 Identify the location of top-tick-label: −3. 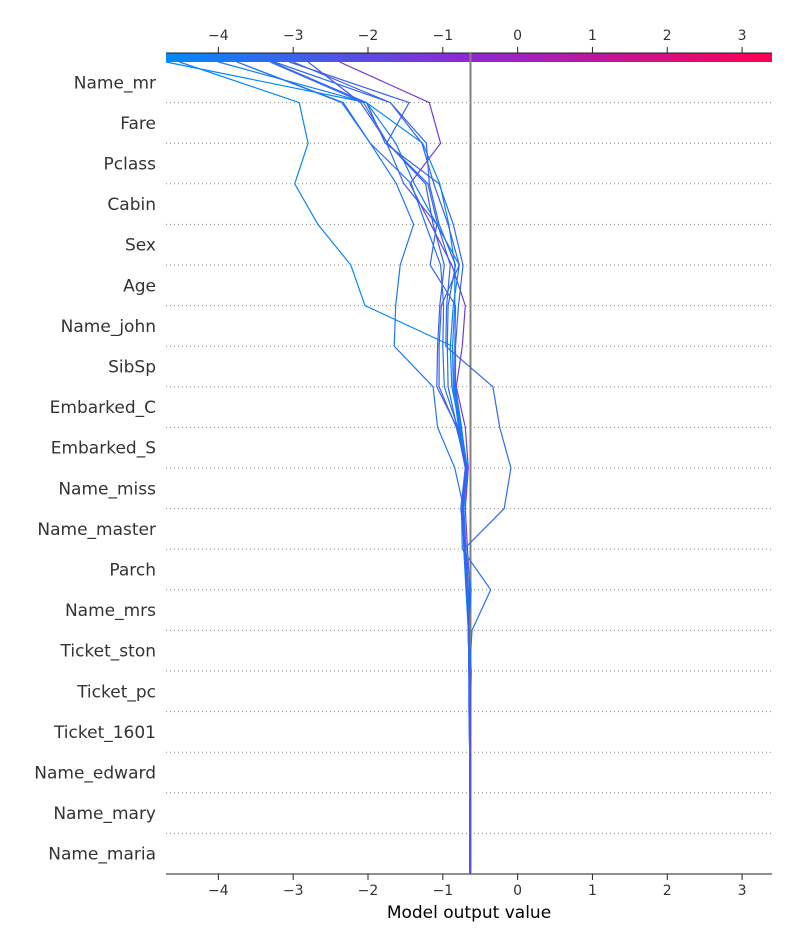
(293, 36).